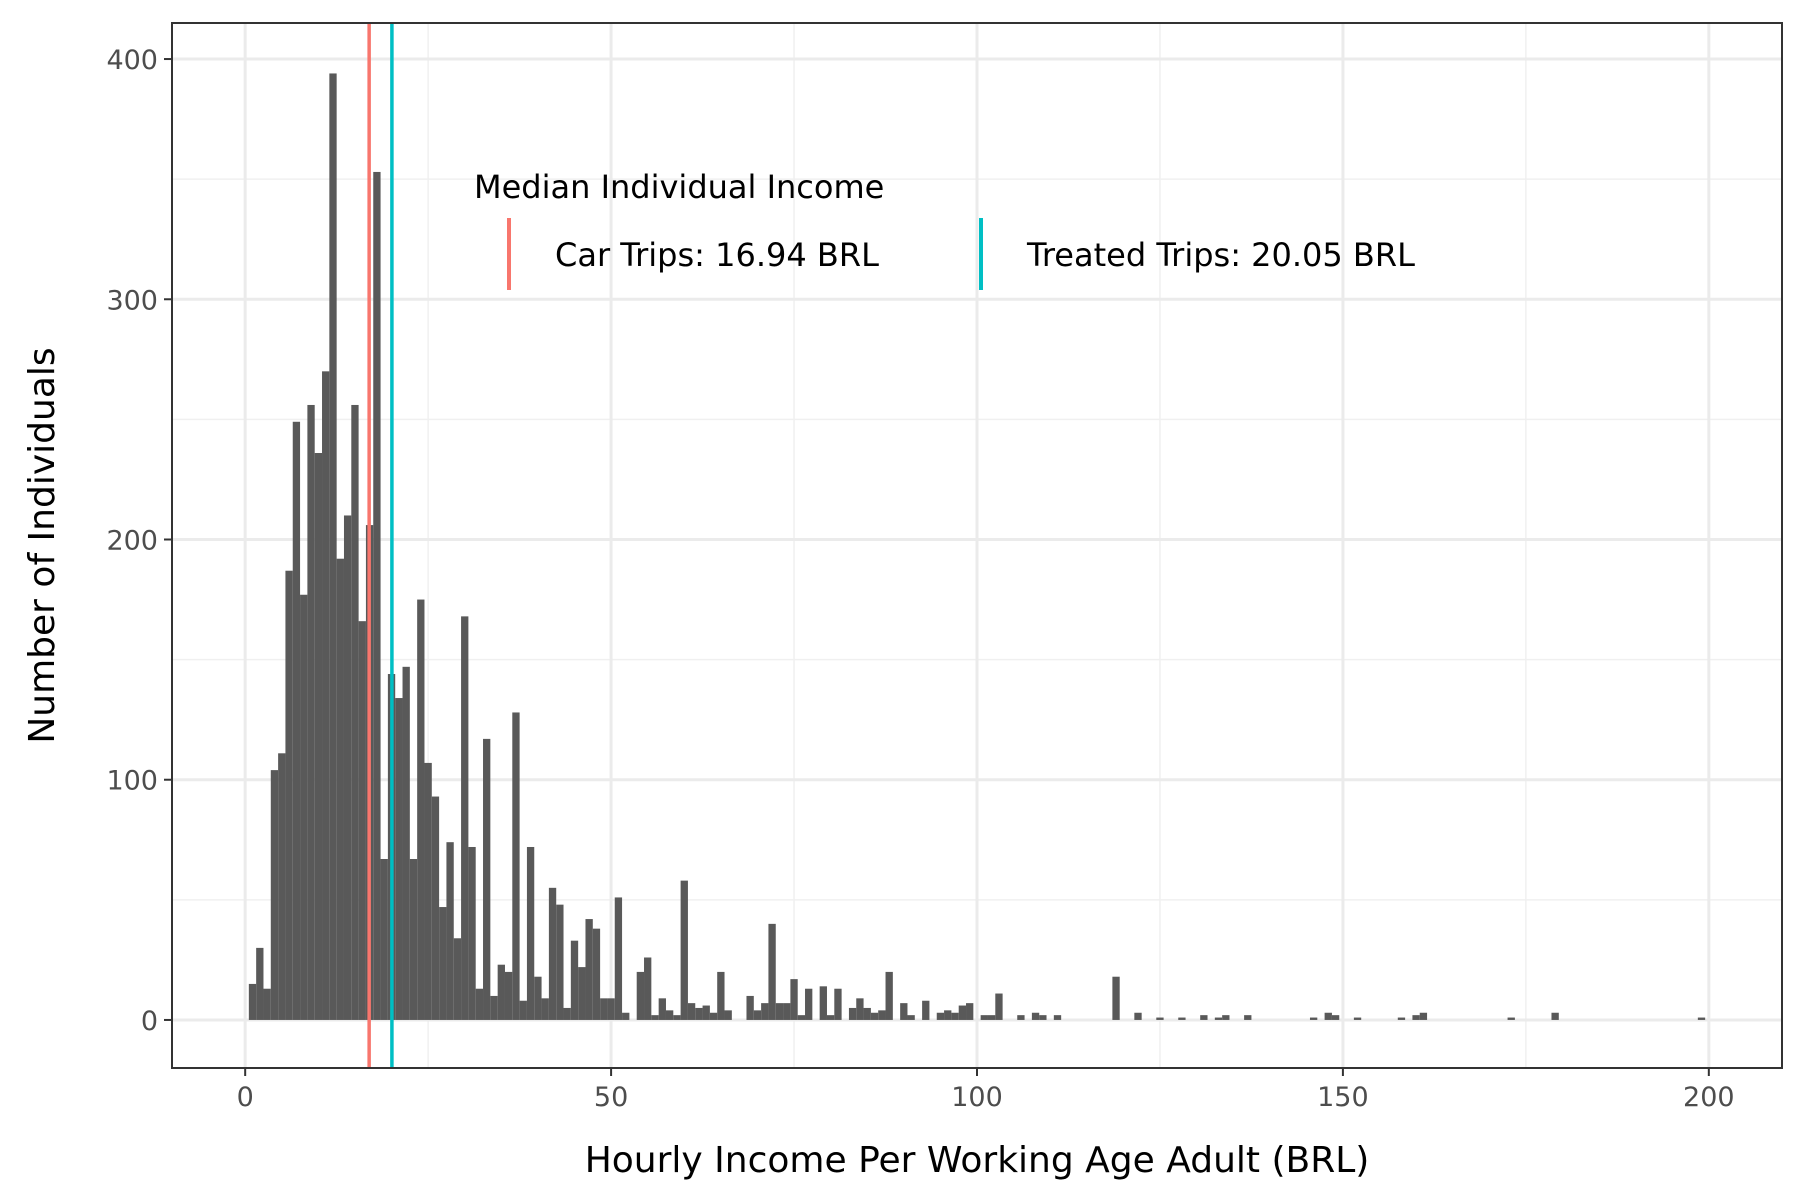  I want to click on y-tick-label: 100, so click(132, 781).